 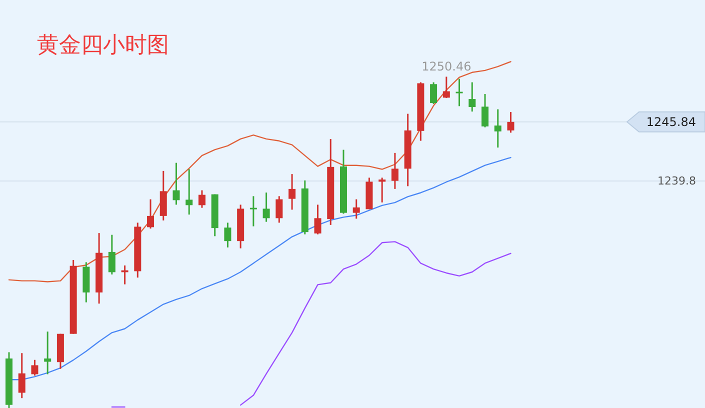 I want to click on y-tick-label: 1245.84, so click(x=671, y=121).